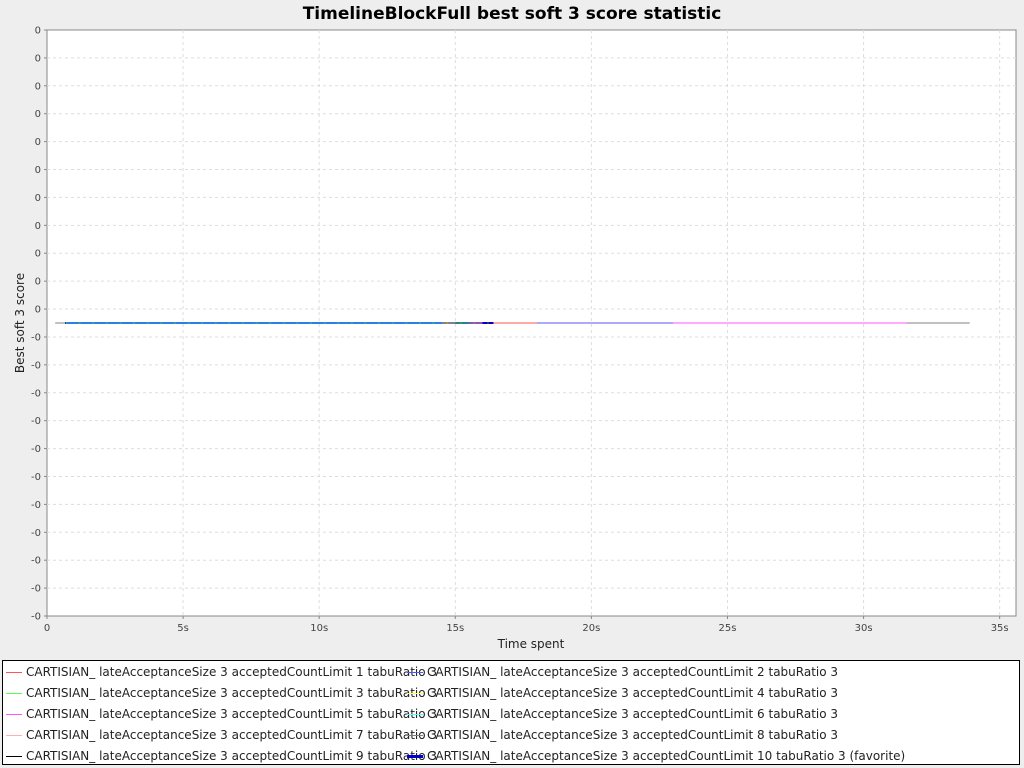 The width and height of the screenshot is (1024, 768). Describe the element at coordinates (47, 628) in the screenshot. I see `x-tick-label: 0` at that location.